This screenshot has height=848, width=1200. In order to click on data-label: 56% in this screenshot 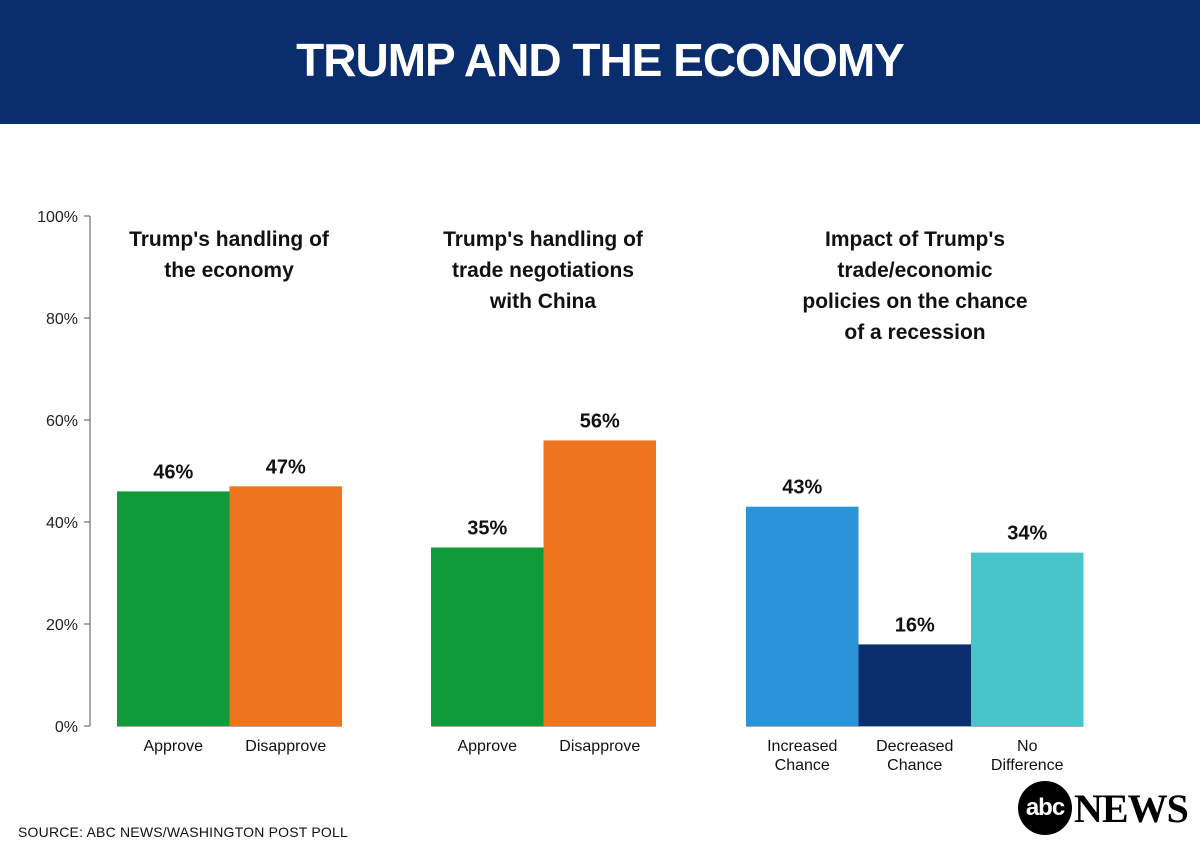, I will do `click(600, 421)`.